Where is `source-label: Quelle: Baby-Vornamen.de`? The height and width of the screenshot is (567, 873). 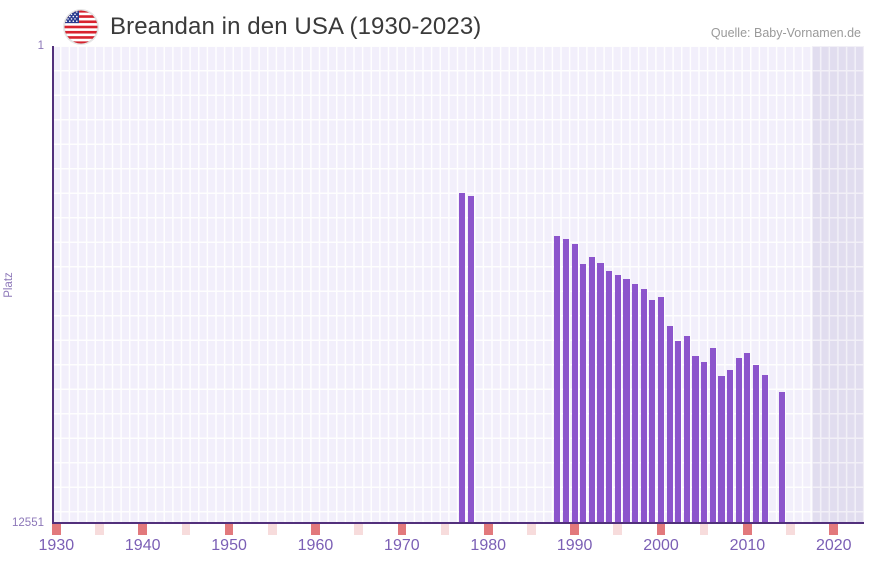 source-label: Quelle: Baby-Vornamen.de is located at coordinates (785, 33).